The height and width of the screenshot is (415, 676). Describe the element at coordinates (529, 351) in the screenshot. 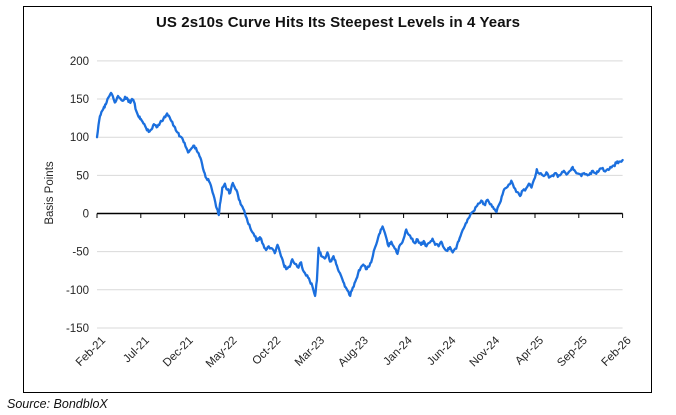

I see `svg-text: Apr-25` at that location.